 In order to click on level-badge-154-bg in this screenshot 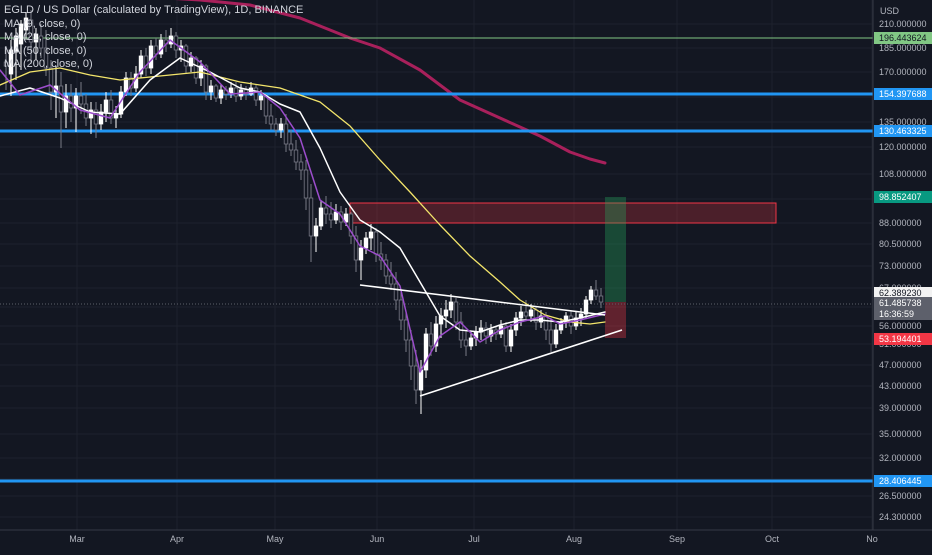, I will do `click(903, 94)`.